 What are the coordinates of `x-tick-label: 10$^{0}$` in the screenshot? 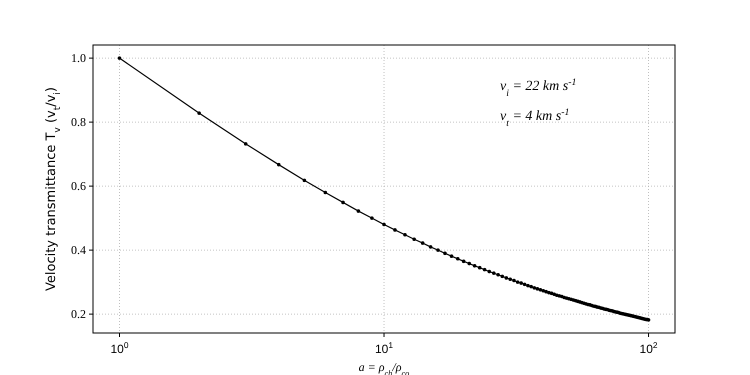 It's located at (119, 348).